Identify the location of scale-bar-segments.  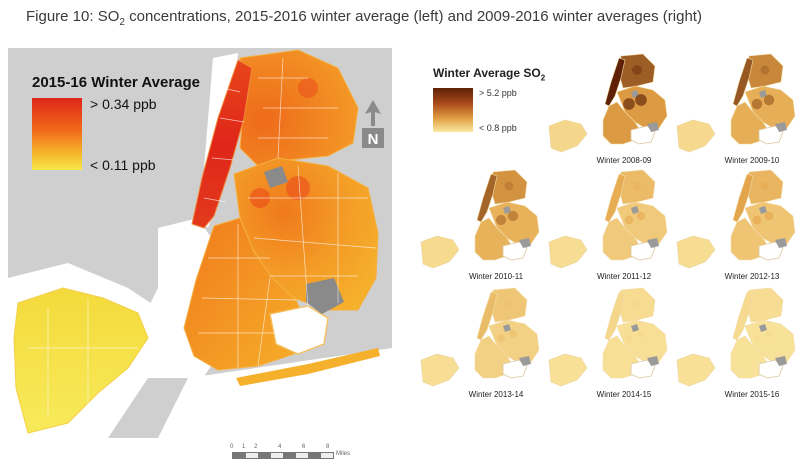
(283, 455).